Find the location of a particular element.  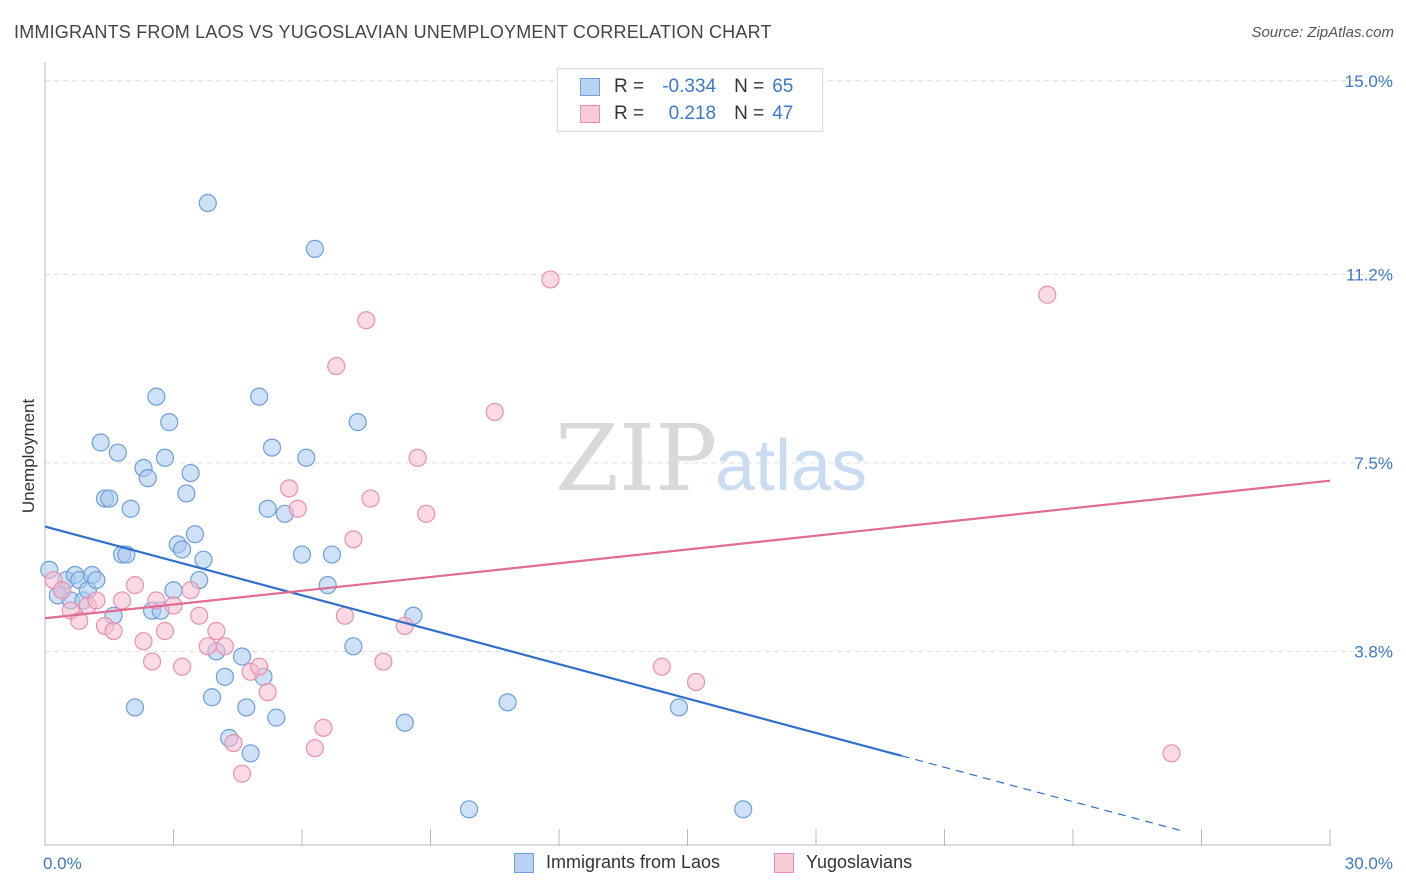

watermark-zip: ZIP is located at coordinates (636, 458).